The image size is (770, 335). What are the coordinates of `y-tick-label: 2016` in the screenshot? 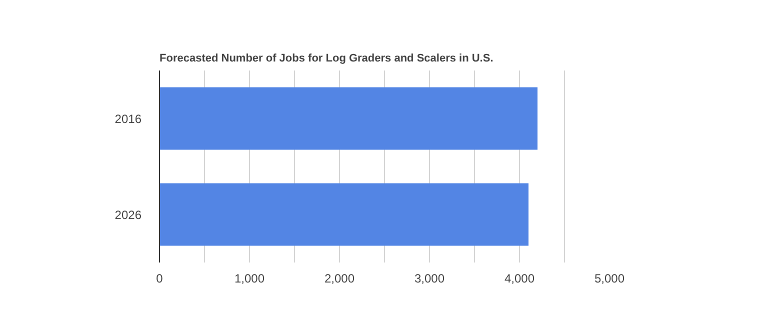 It's located at (128, 119).